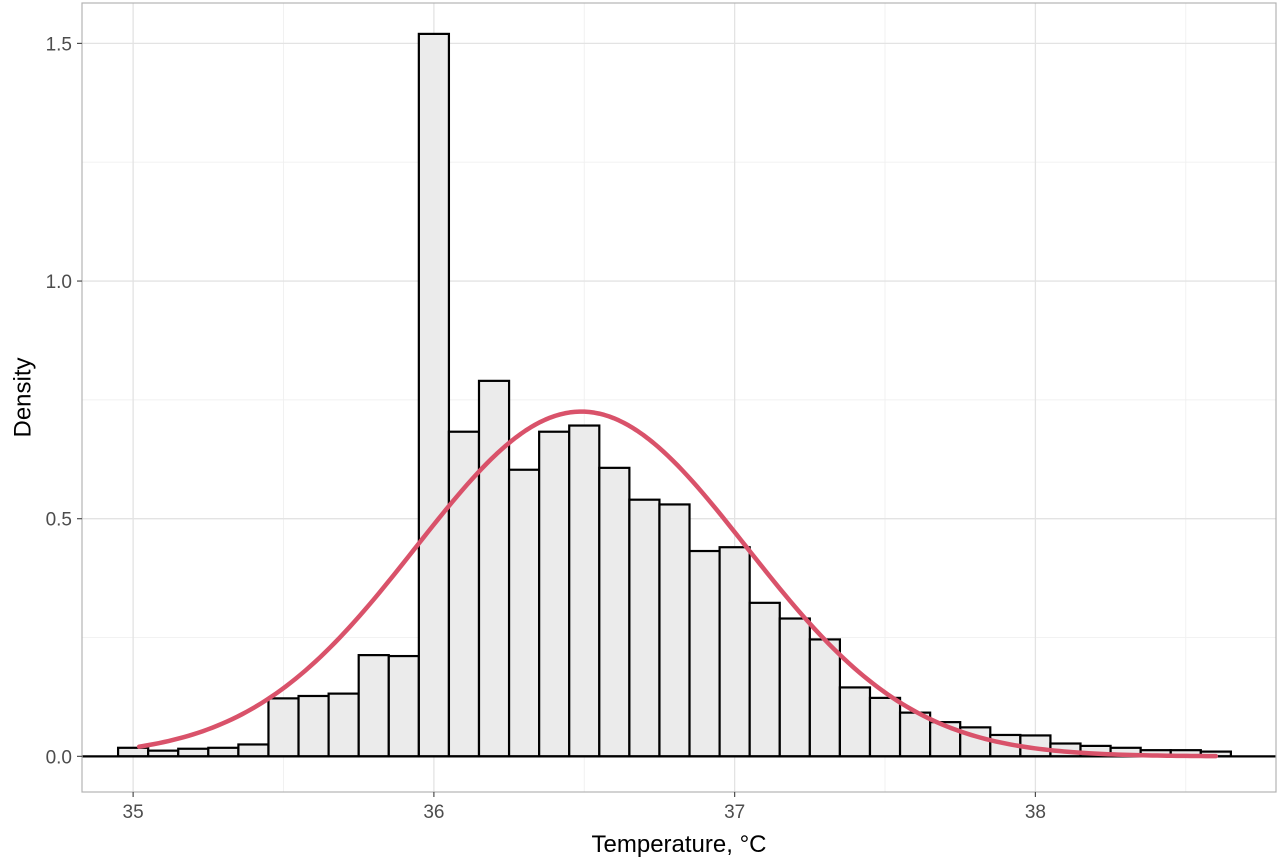 Image resolution: width=1280 pixels, height=862 pixels. Describe the element at coordinates (734, 812) in the screenshot. I see `x-tick-label: 37` at that location.